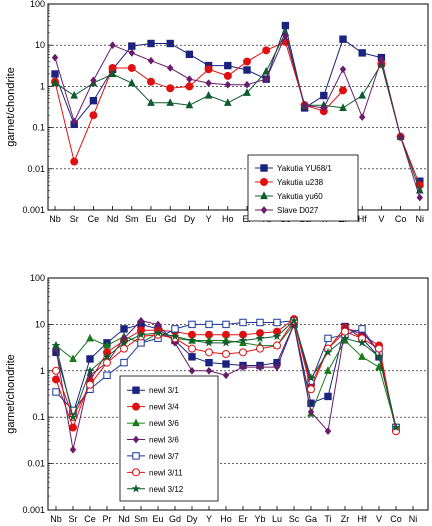  I want to click on x-tick-label: Sm, so click(141, 519).